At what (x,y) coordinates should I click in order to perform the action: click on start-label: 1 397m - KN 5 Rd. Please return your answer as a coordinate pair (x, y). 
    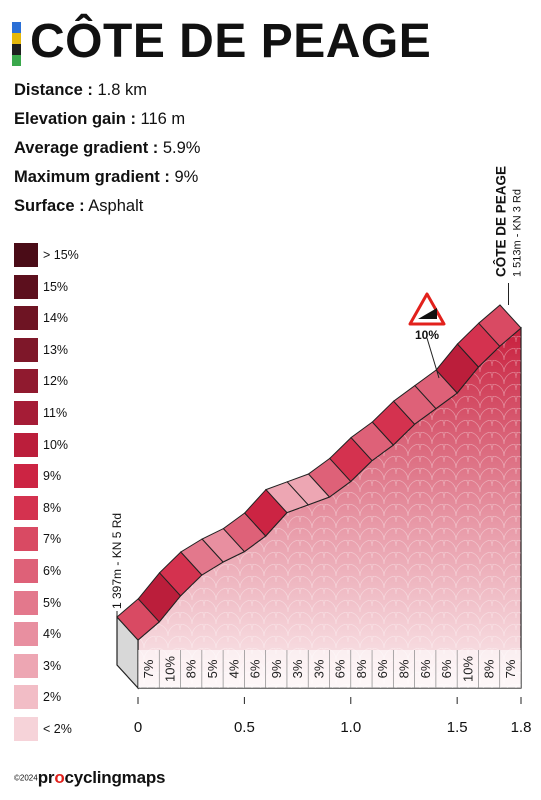
    Looking at the image, I should click on (117, 561).